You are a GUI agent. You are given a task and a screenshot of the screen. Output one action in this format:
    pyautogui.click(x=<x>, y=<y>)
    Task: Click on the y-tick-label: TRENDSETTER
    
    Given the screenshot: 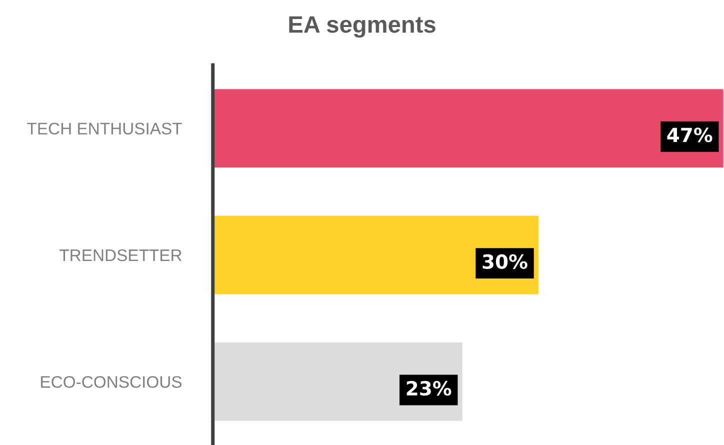 What is the action you would take?
    pyautogui.click(x=121, y=255)
    